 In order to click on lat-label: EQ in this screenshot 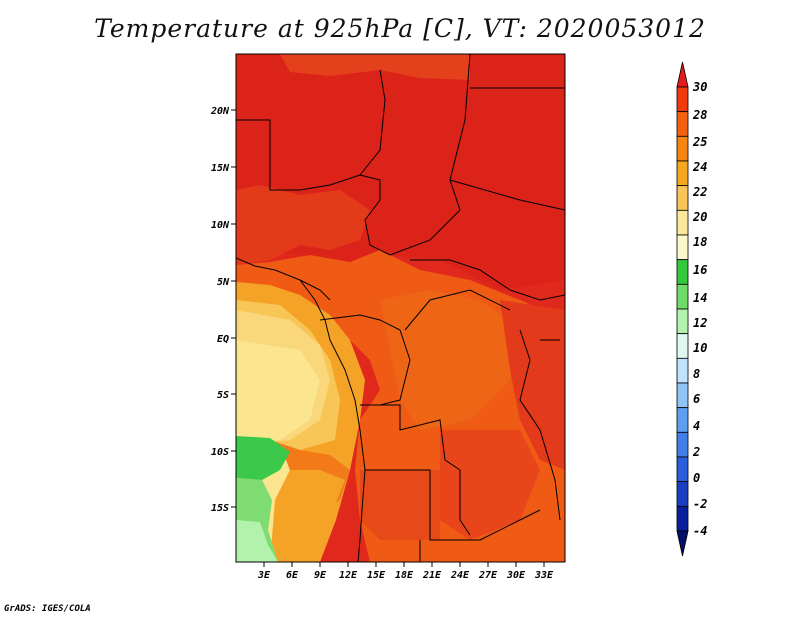, I will do `click(223, 339)`.